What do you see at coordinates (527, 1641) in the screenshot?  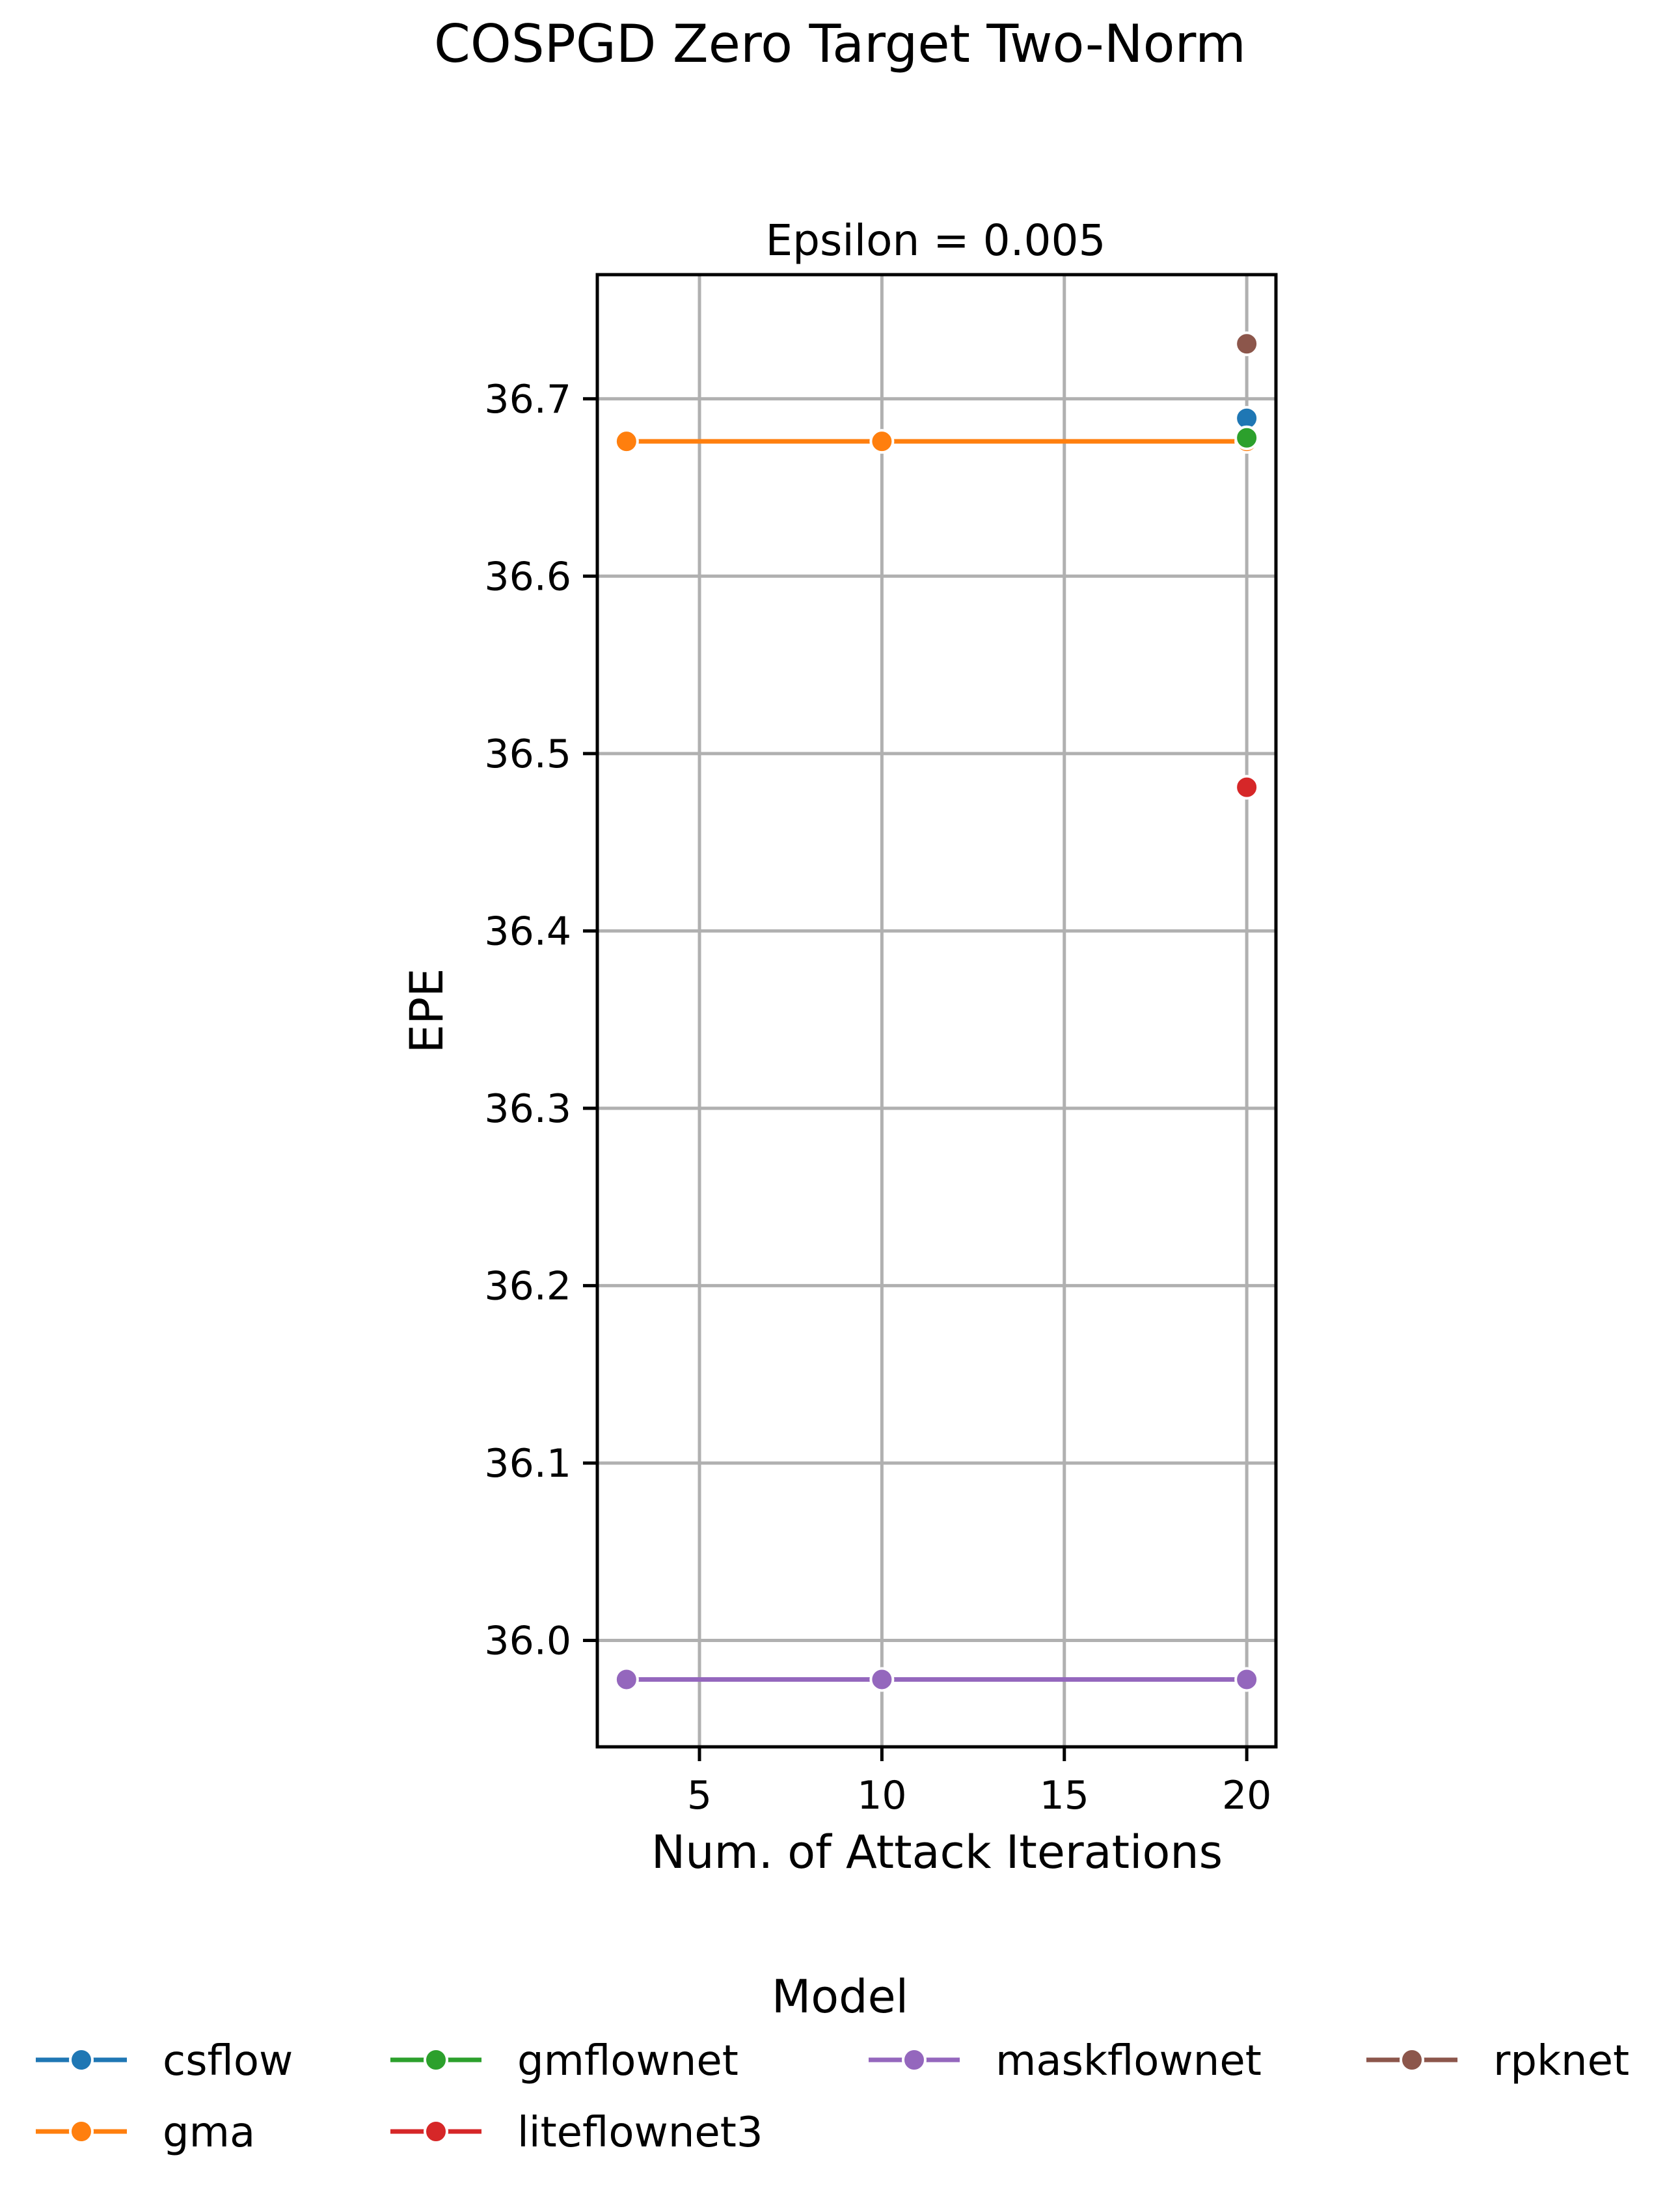 I see `y-tick-label: 36.0` at bounding box center [527, 1641].